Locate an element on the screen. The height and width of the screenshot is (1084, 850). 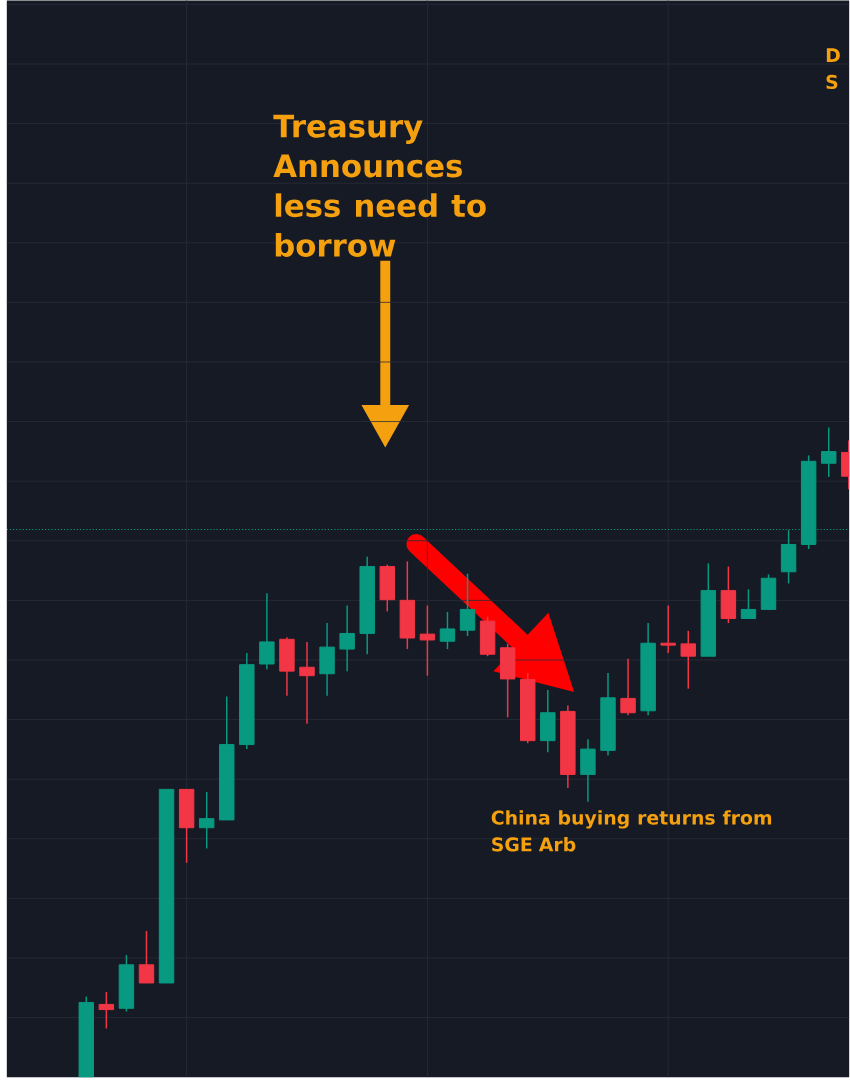
text: D S is located at coordinates (833, 69).